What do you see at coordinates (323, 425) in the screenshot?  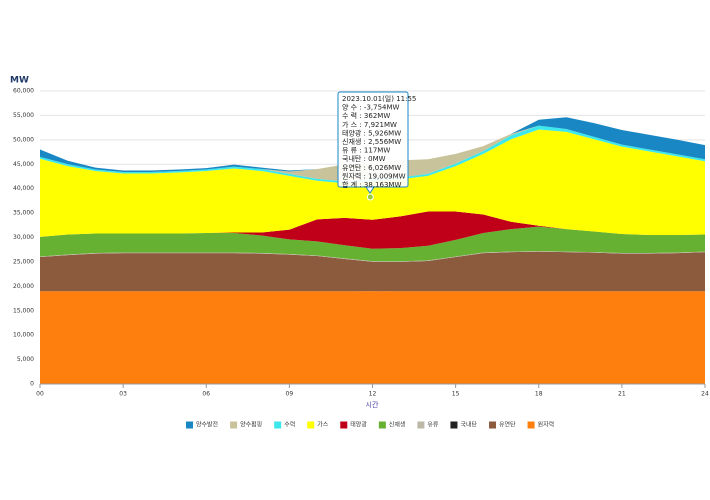 I see `legend-label: 가스` at bounding box center [323, 425].